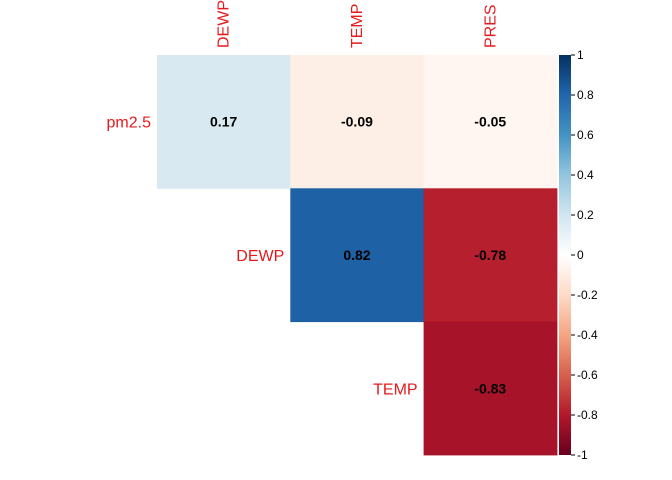 Image resolution: width=672 pixels, height=480 pixels. Describe the element at coordinates (129, 123) in the screenshot. I see `row-label-pm2-5: pm2.5` at that location.